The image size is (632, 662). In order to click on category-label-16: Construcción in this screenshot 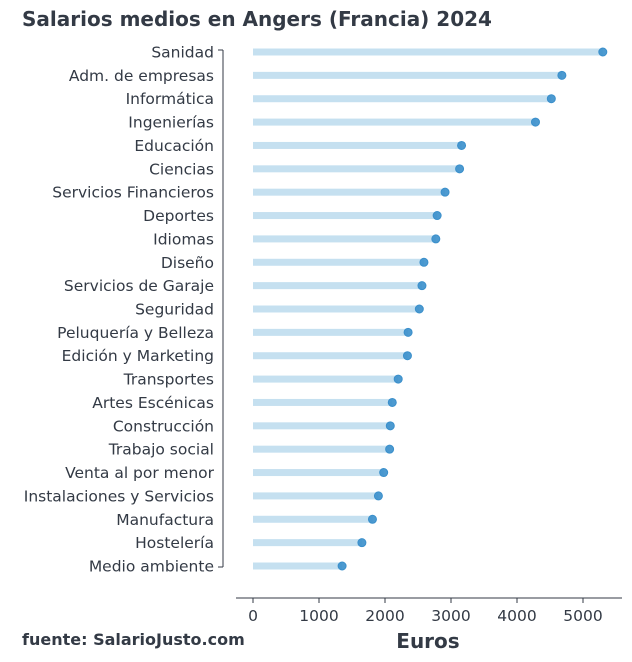, I will do `click(163, 426)`.